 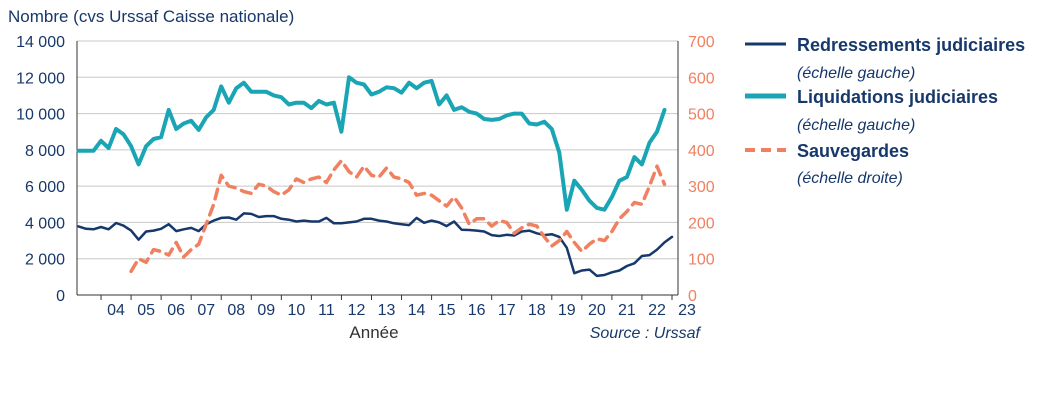 I want to click on right-tick-label: 0, so click(x=692, y=296).